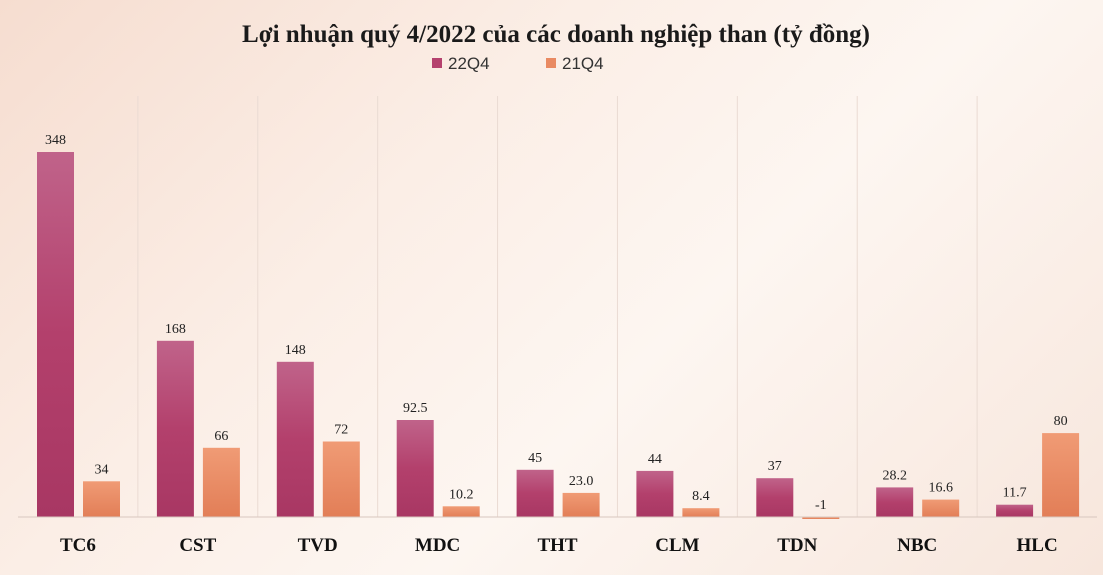  What do you see at coordinates (775, 497) in the screenshot?
I see `bar-22q4-tdn` at bounding box center [775, 497].